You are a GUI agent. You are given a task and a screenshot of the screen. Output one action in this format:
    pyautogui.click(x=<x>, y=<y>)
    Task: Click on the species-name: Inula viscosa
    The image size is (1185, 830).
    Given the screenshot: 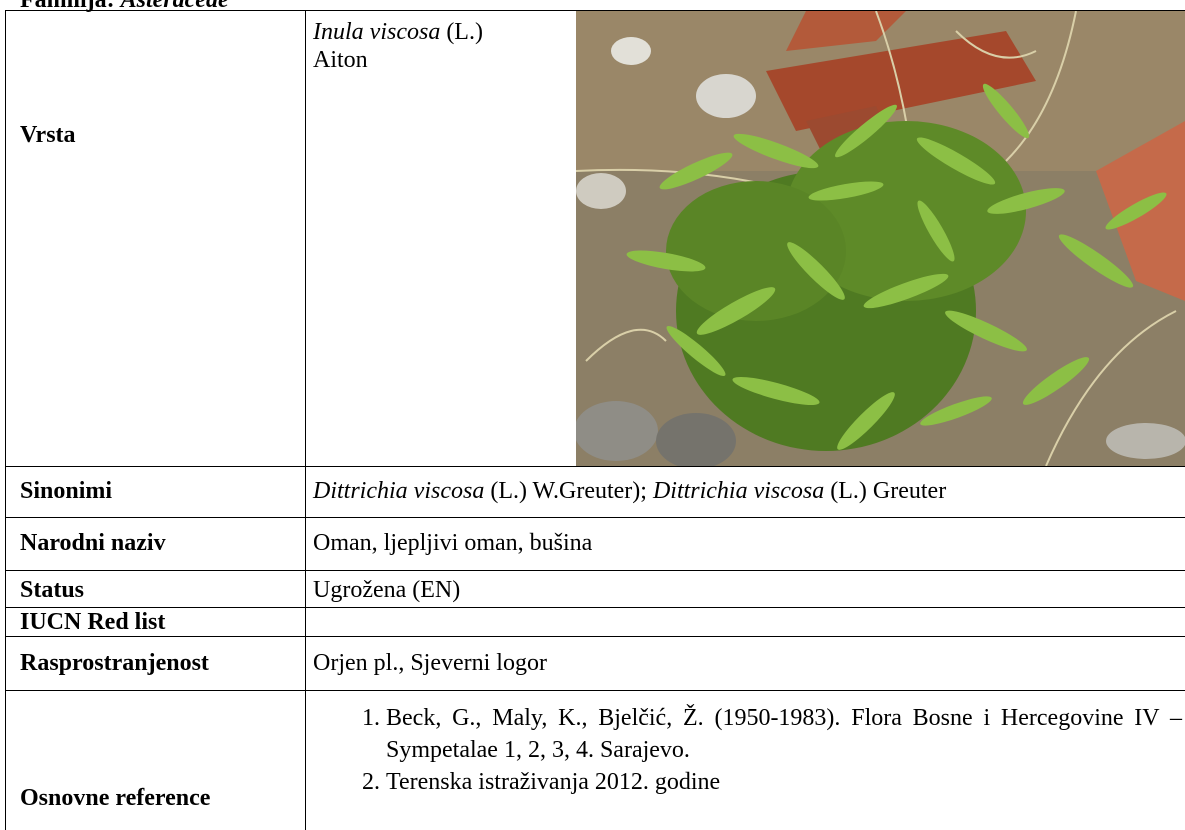 What is the action you would take?
    pyautogui.click(x=377, y=32)
    